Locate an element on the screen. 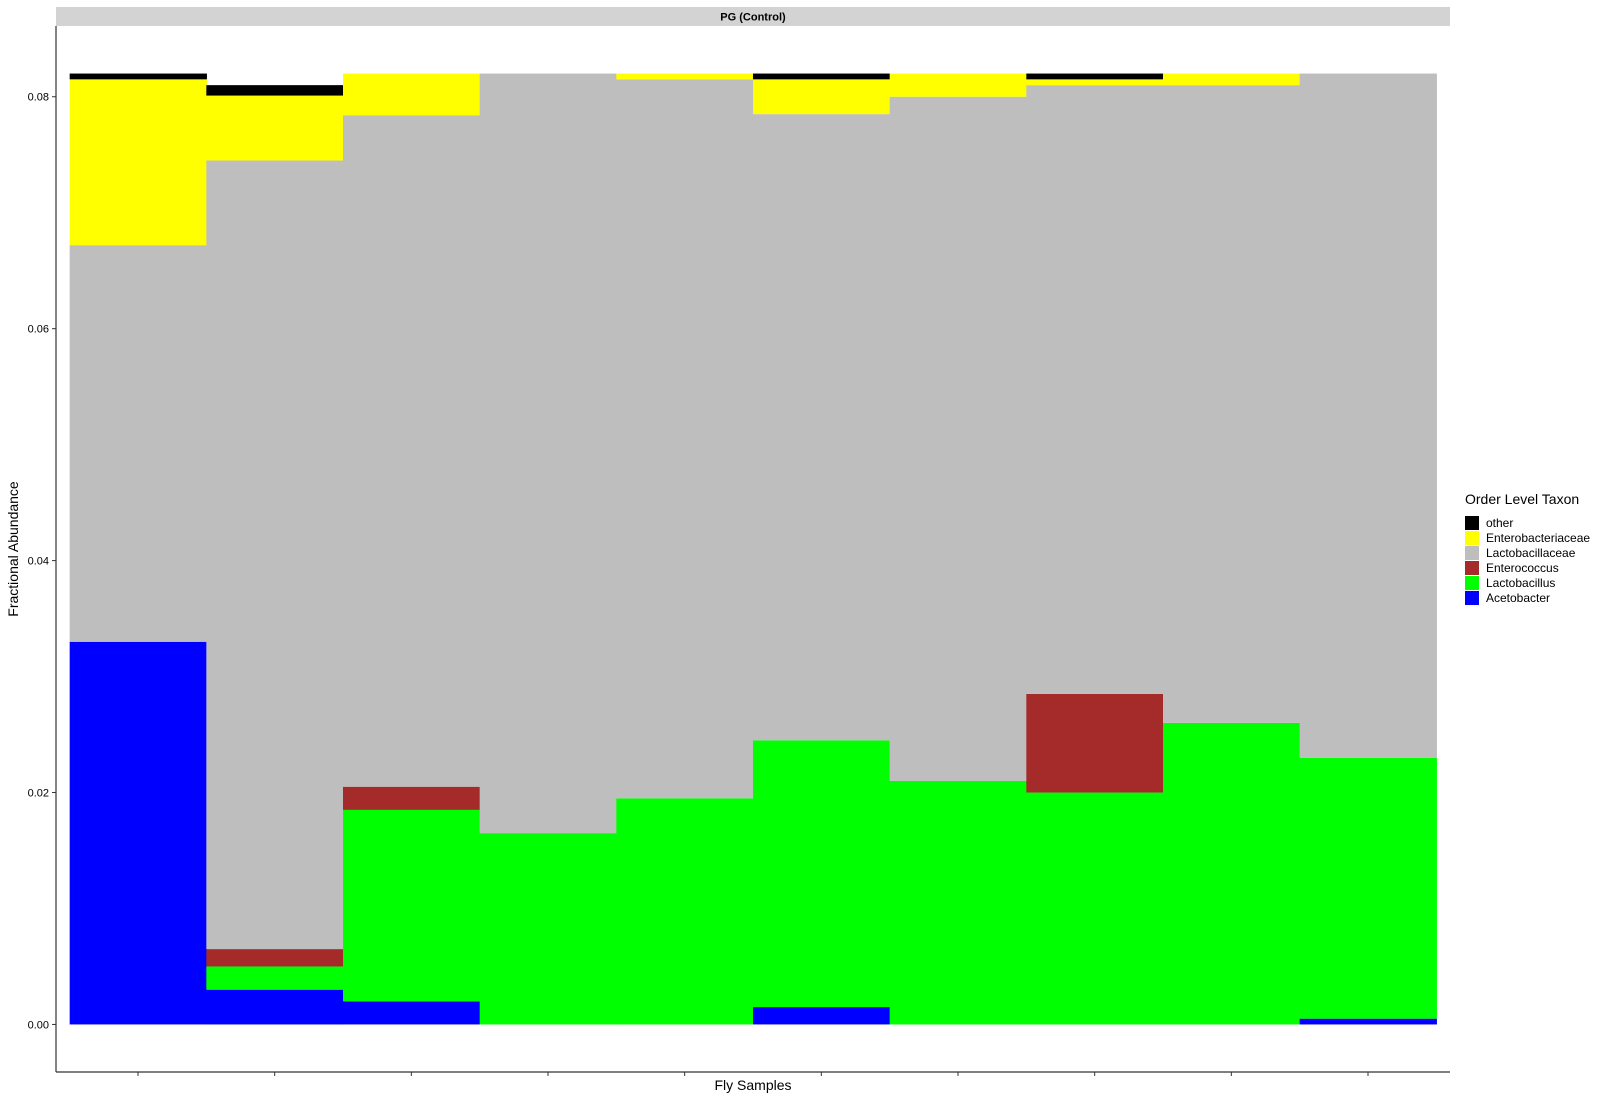 This screenshot has height=1100, width=1600. y-axis-ticks: 0.00 0.02 0.04 0.06 0.08 is located at coordinates (42, 561).